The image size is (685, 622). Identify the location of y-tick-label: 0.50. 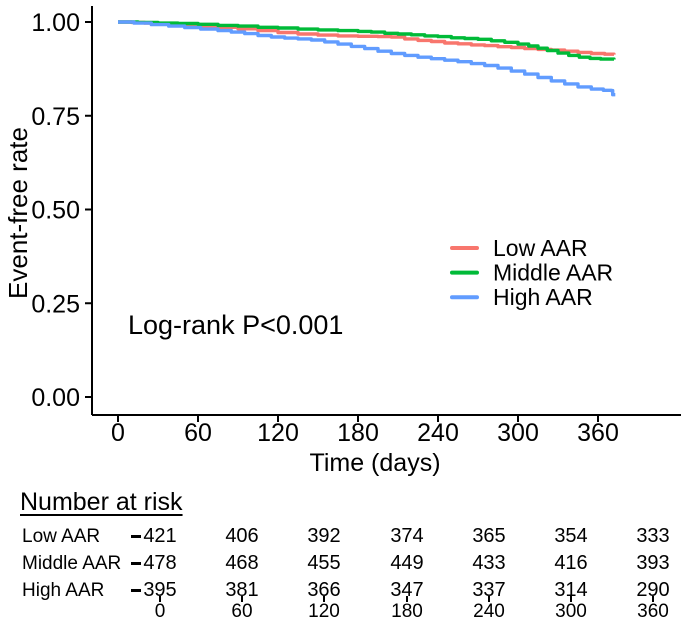
(55, 211).